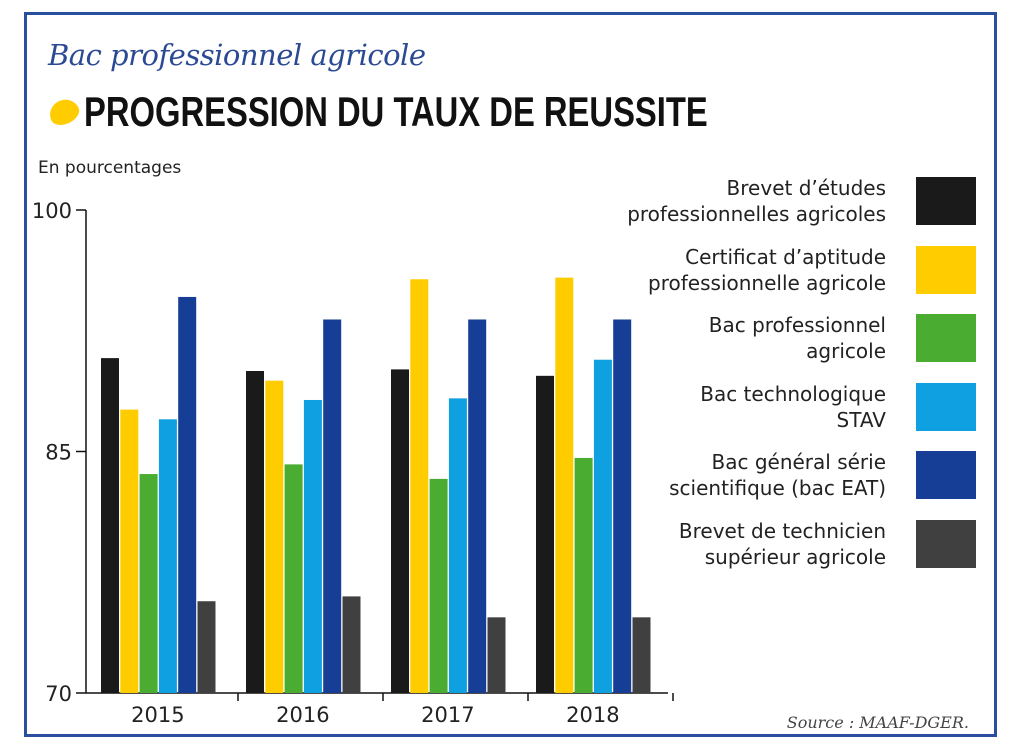  What do you see at coordinates (793, 406) in the screenshot?
I see `legend-label: Bac technologique STAV` at bounding box center [793, 406].